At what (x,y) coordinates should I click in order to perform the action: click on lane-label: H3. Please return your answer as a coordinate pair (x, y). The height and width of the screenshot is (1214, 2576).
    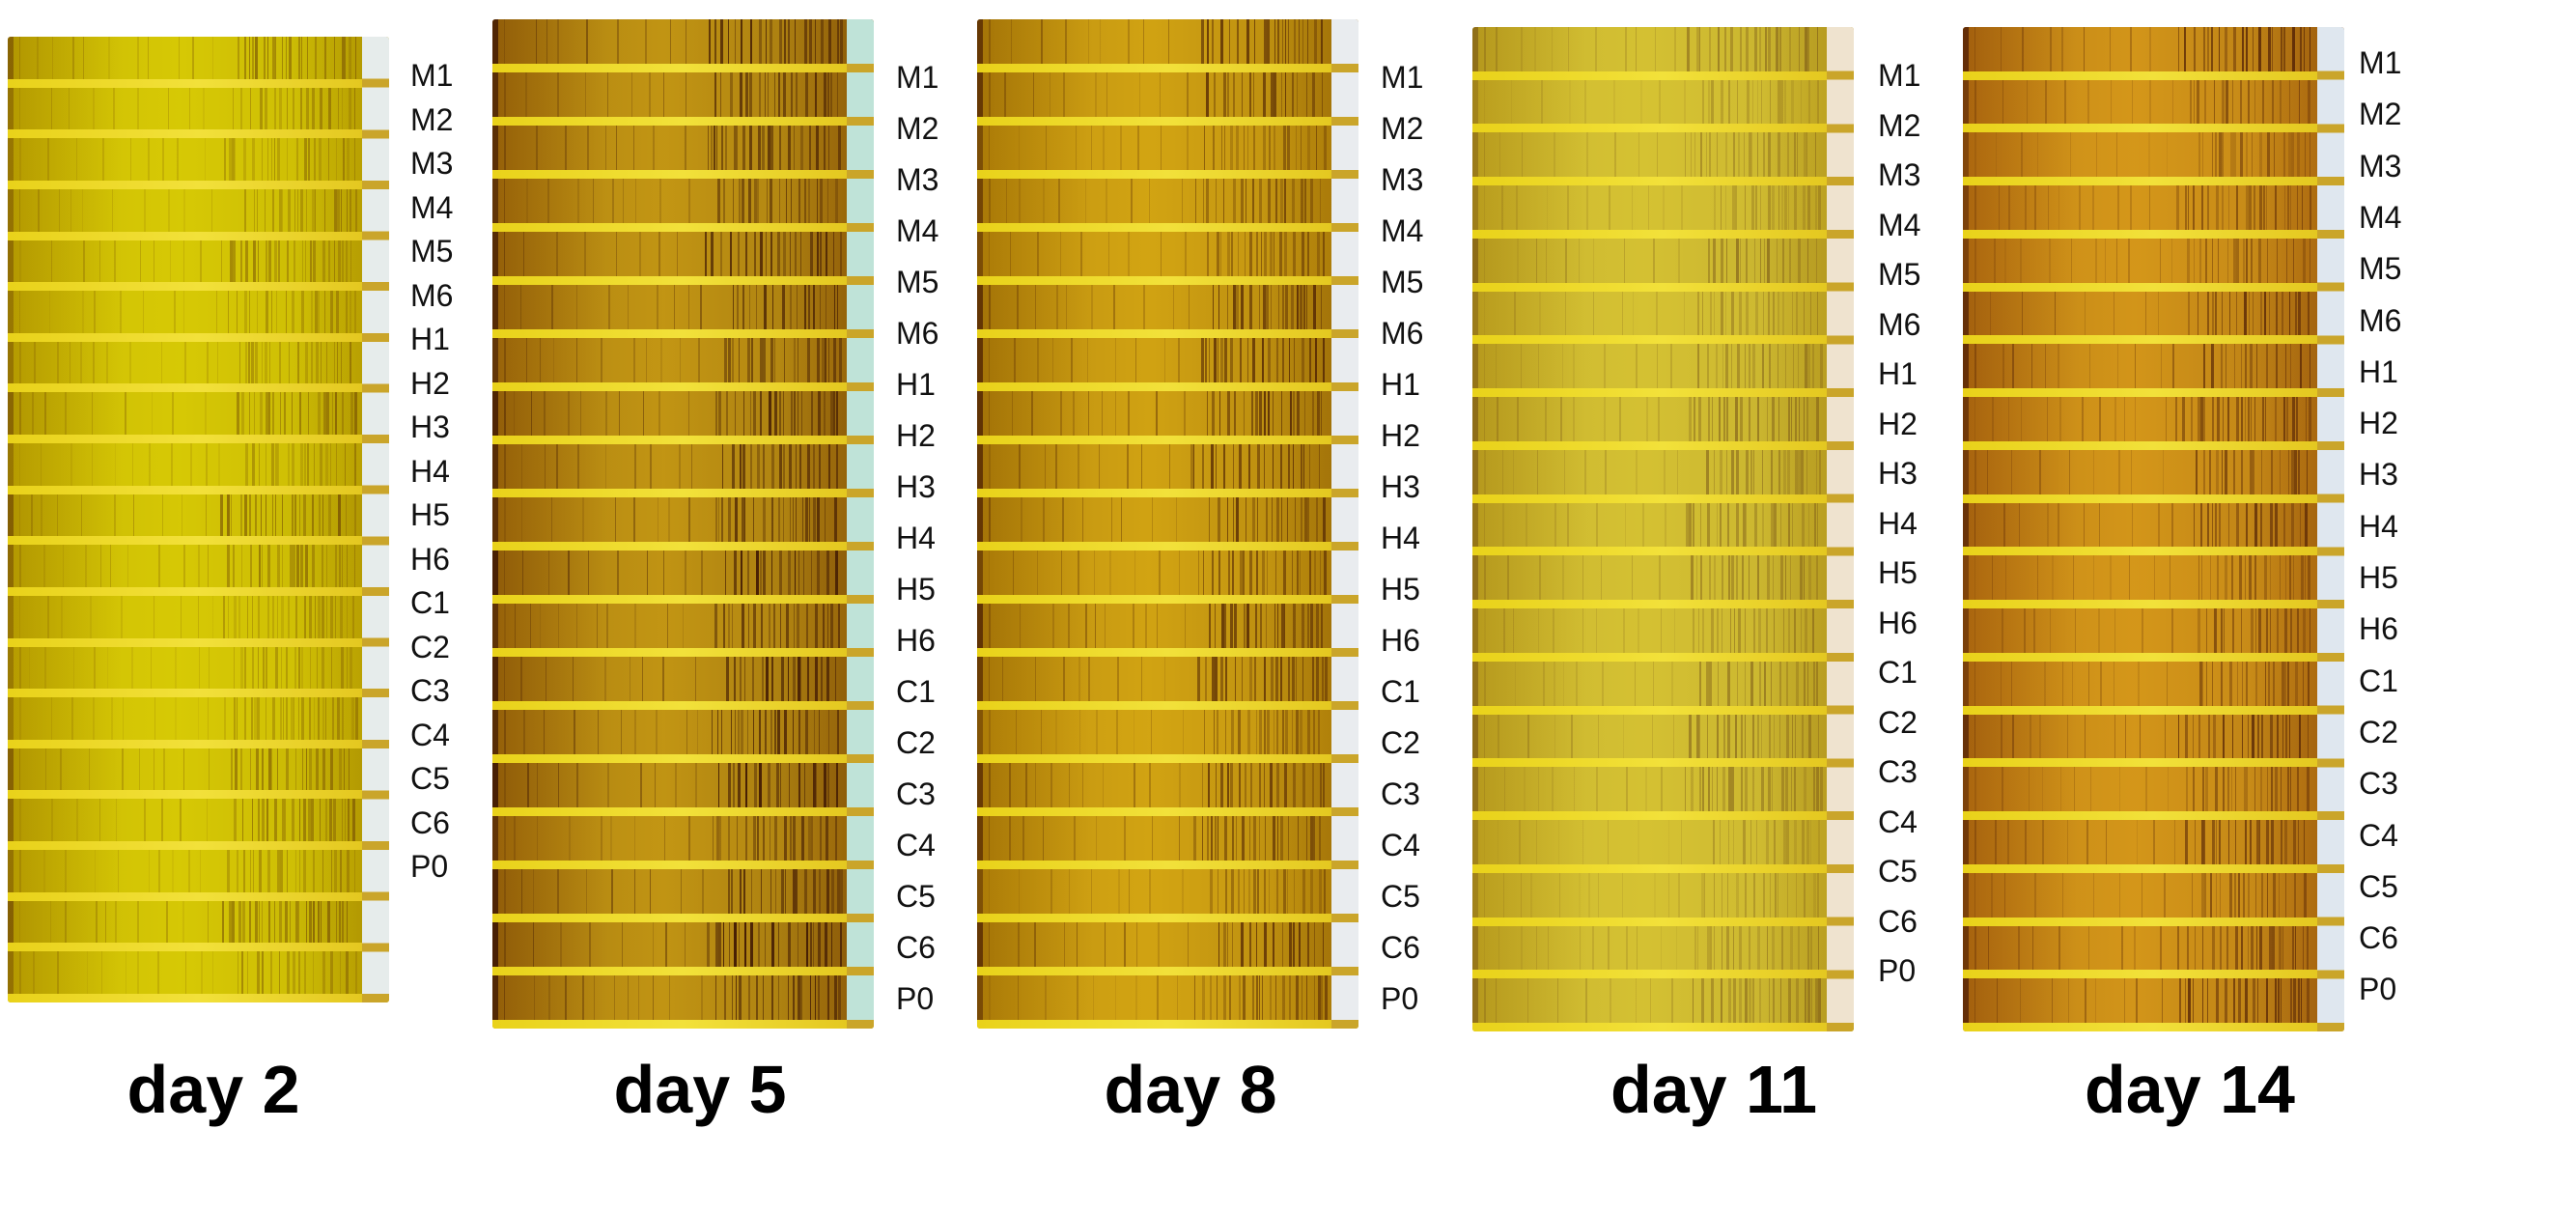
    Looking at the image, I should click on (1898, 473).